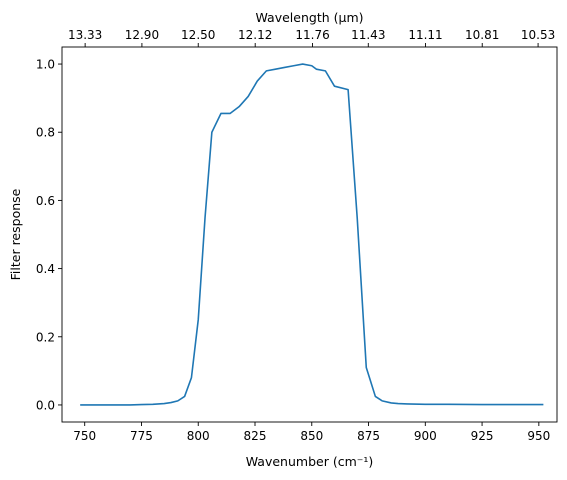 This screenshot has width=567, height=480. I want to click on y-tick-label: 0.0, so click(45, 405).